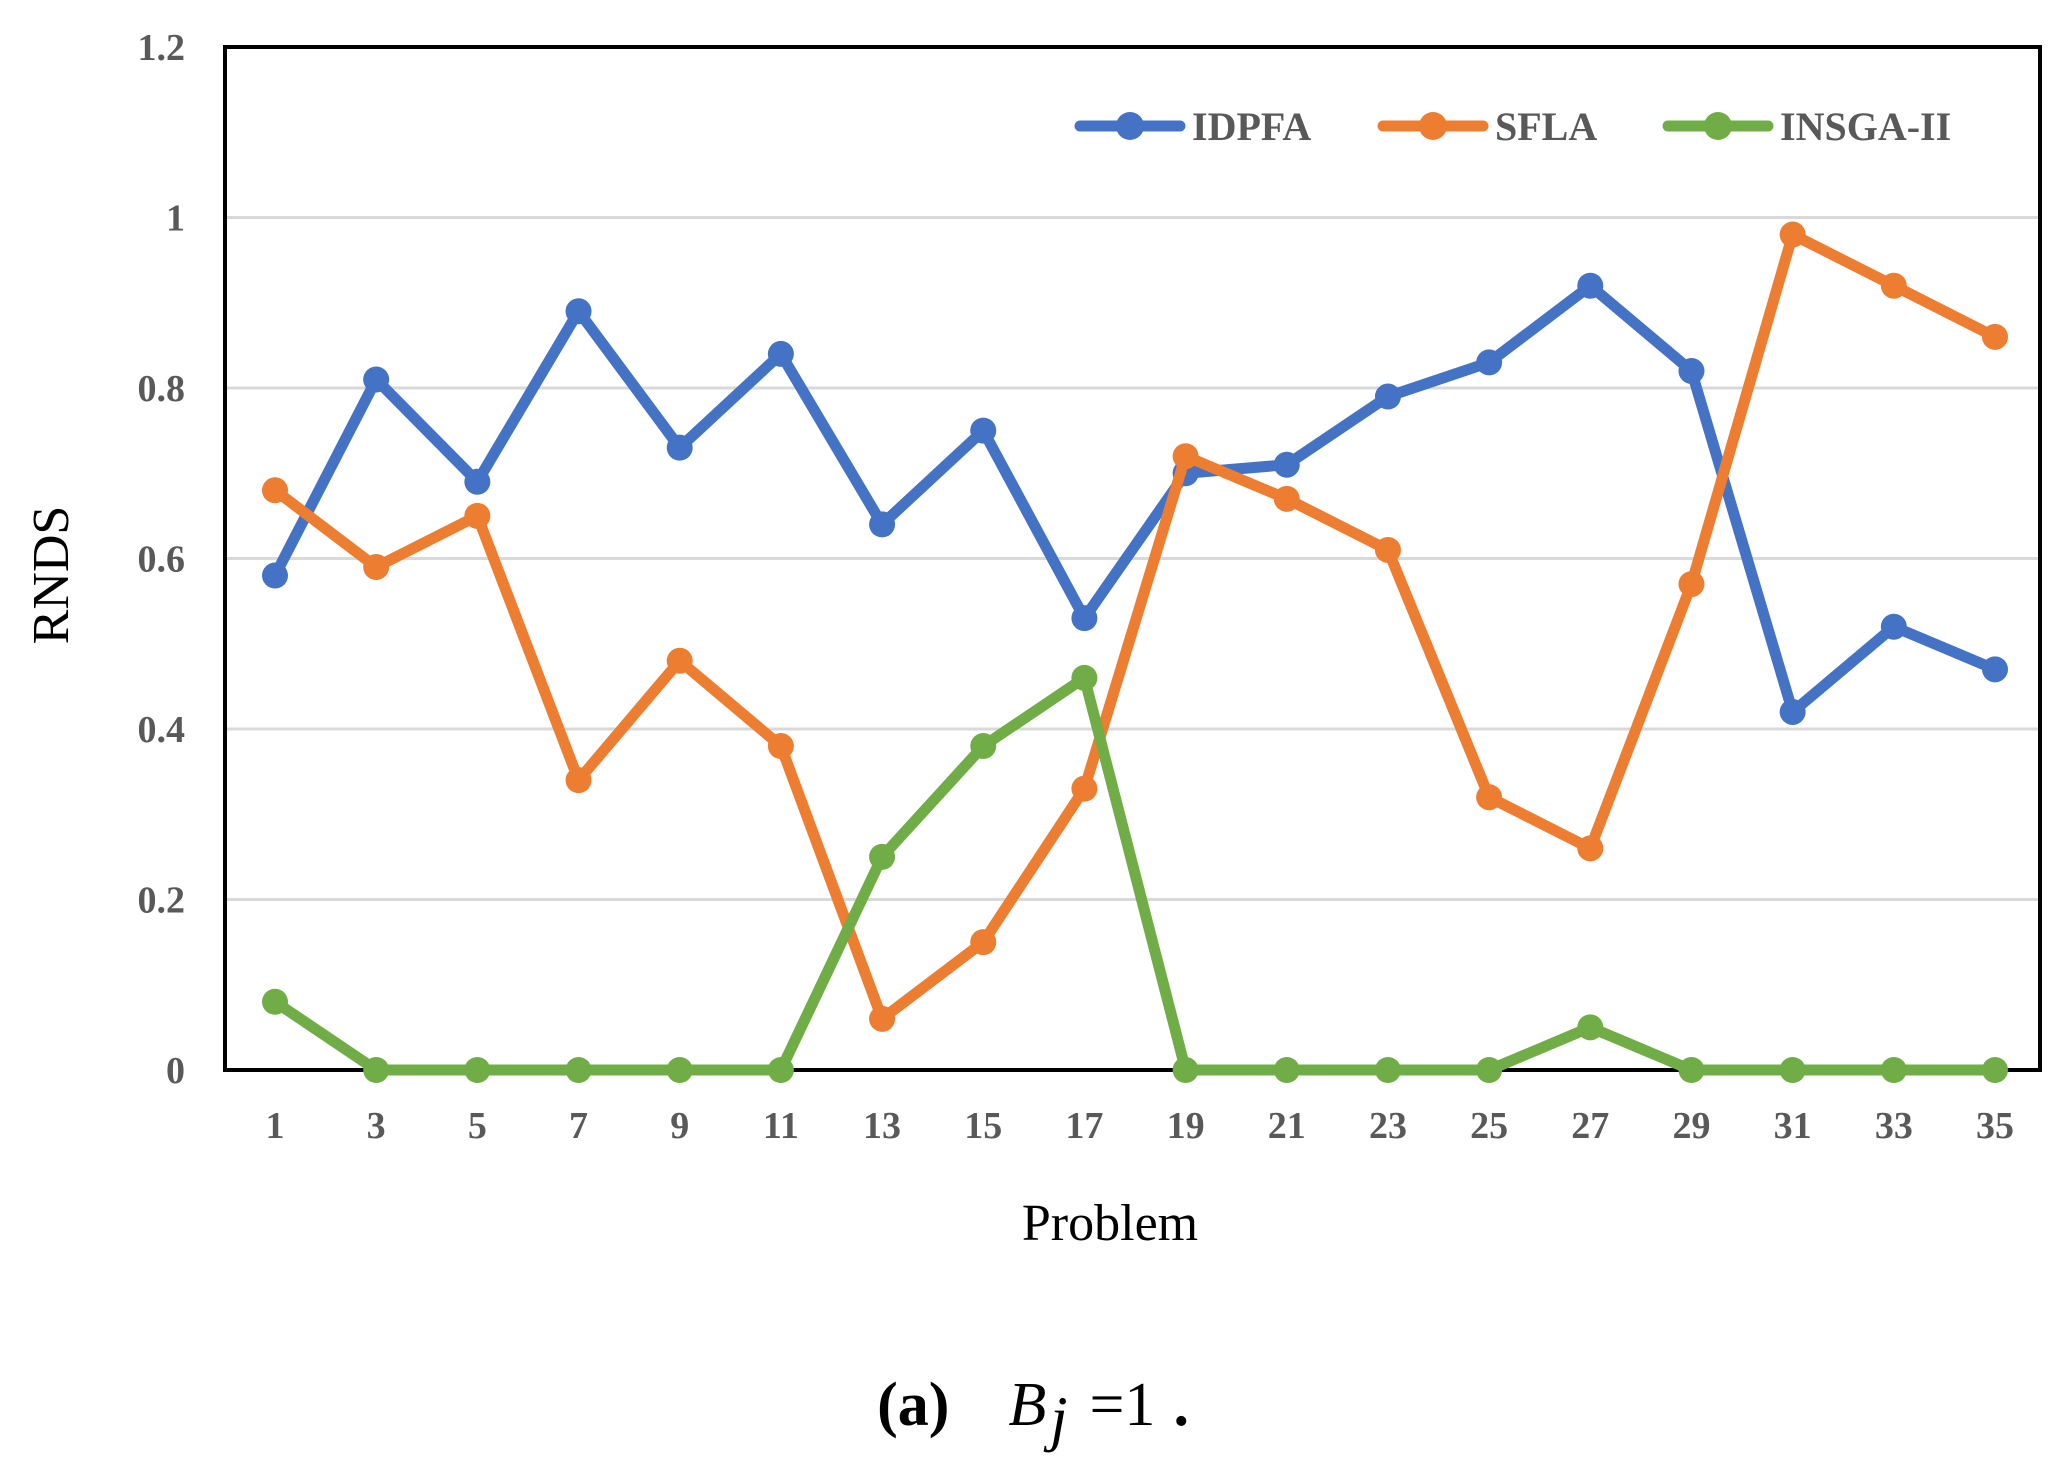  Describe the element at coordinates (679, 1126) in the screenshot. I see `x-tick-label: 9` at that location.